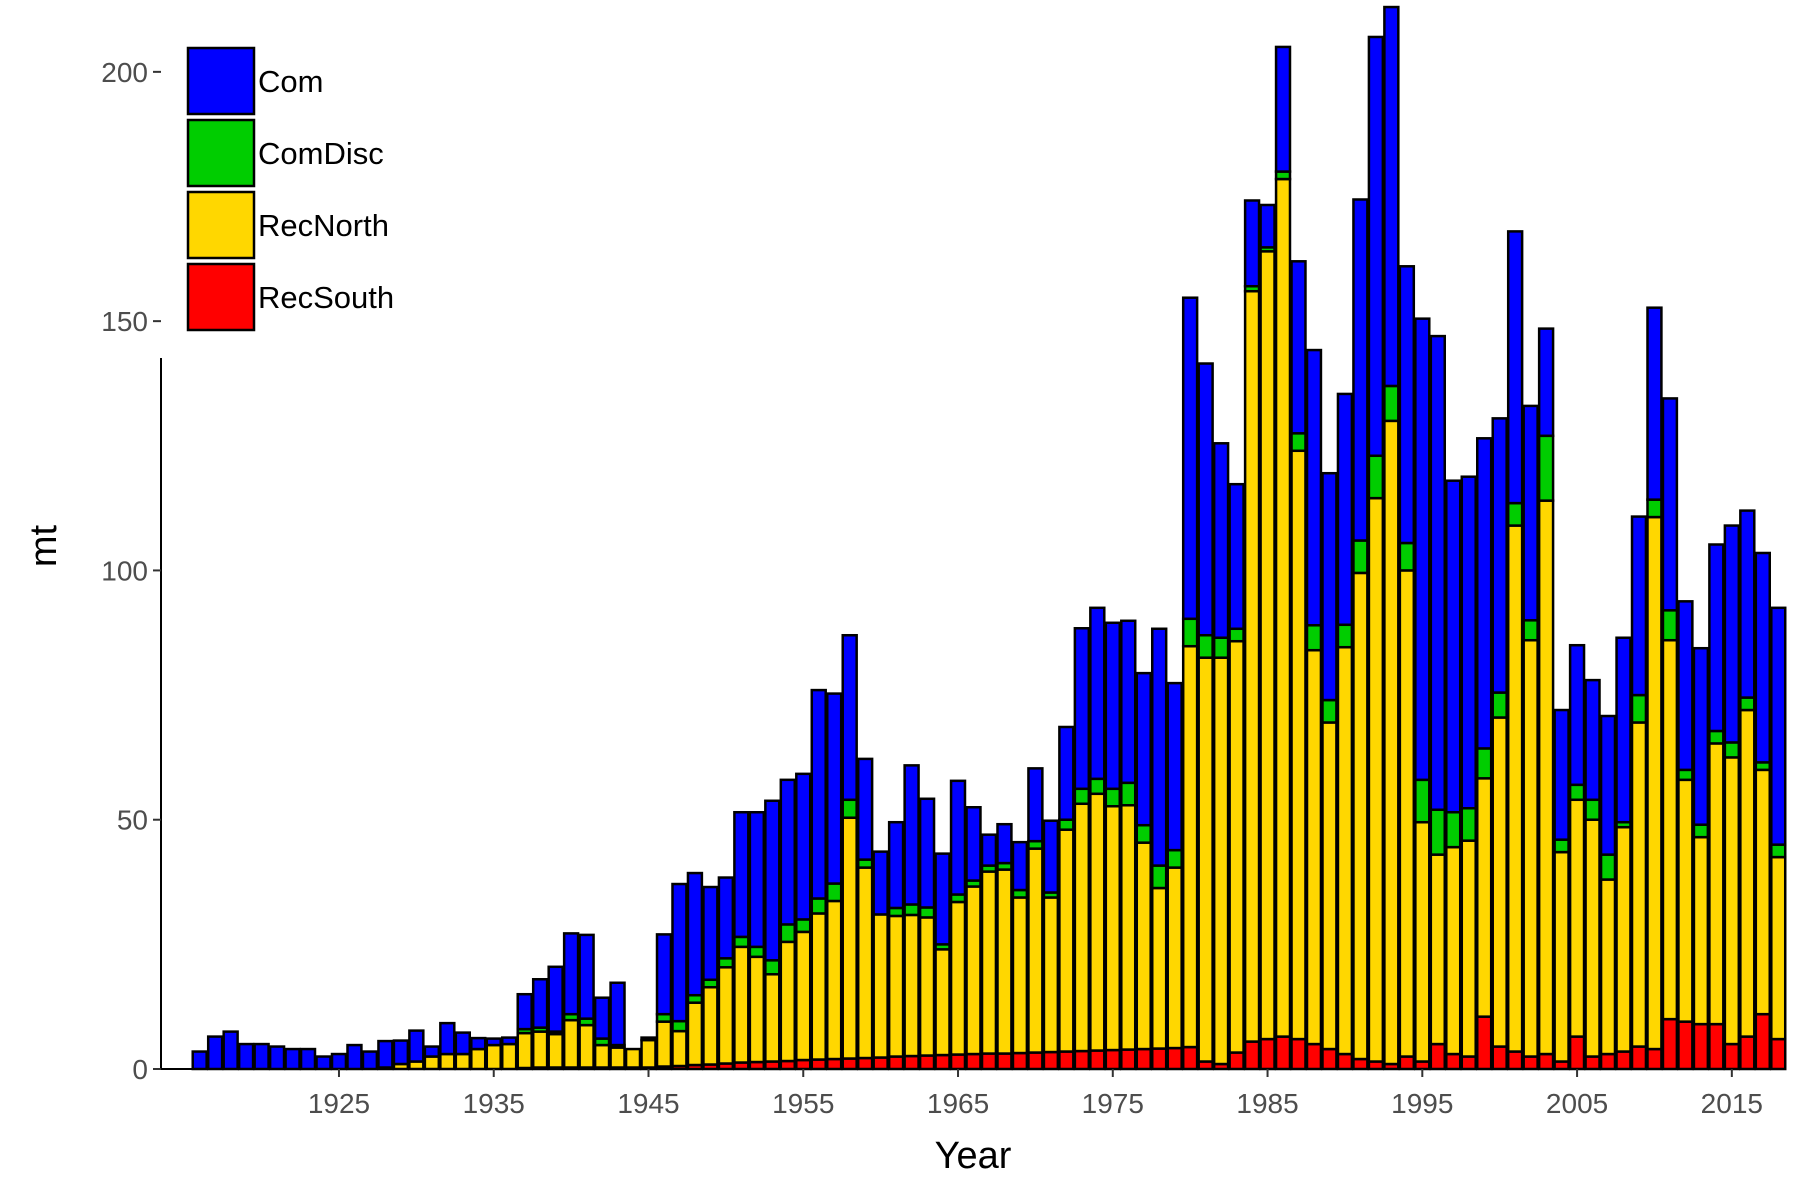 This screenshot has width=1800, height=1200. Describe the element at coordinates (1205, 646) in the screenshot. I see `bar-comdisc-1981` at that location.